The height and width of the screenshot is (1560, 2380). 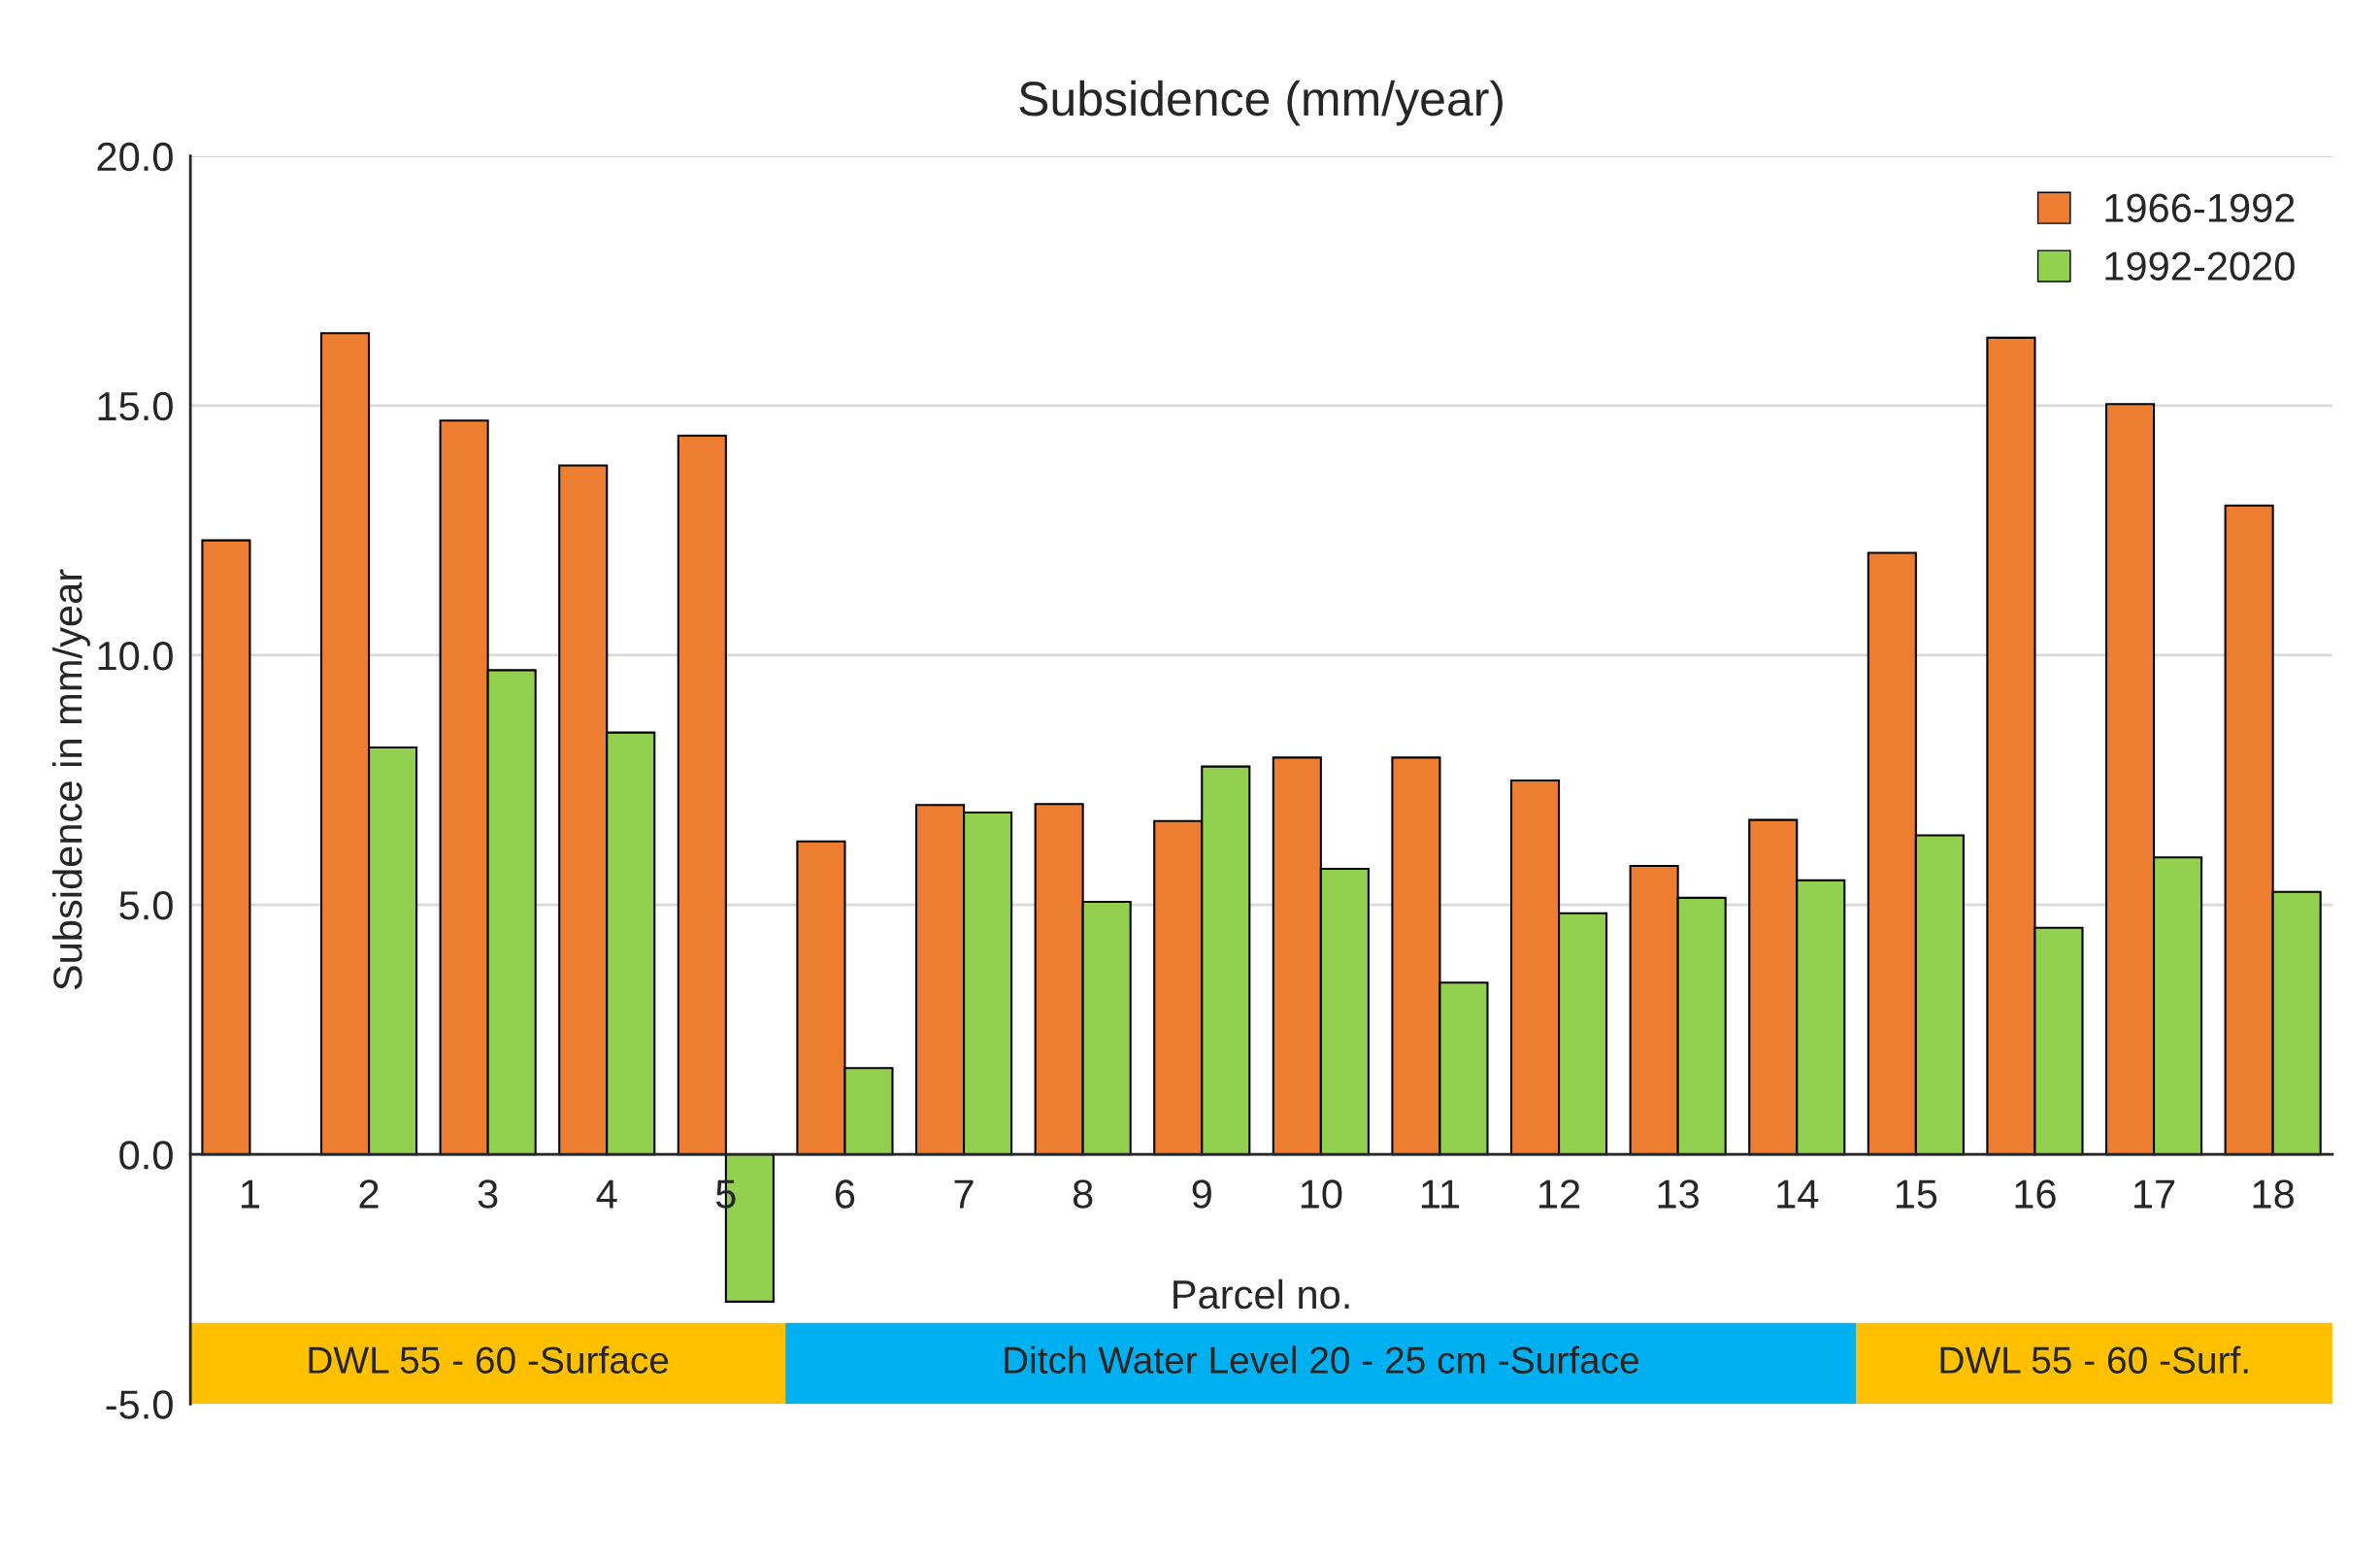 I want to click on x-tick-label: 7, so click(x=964, y=1194).